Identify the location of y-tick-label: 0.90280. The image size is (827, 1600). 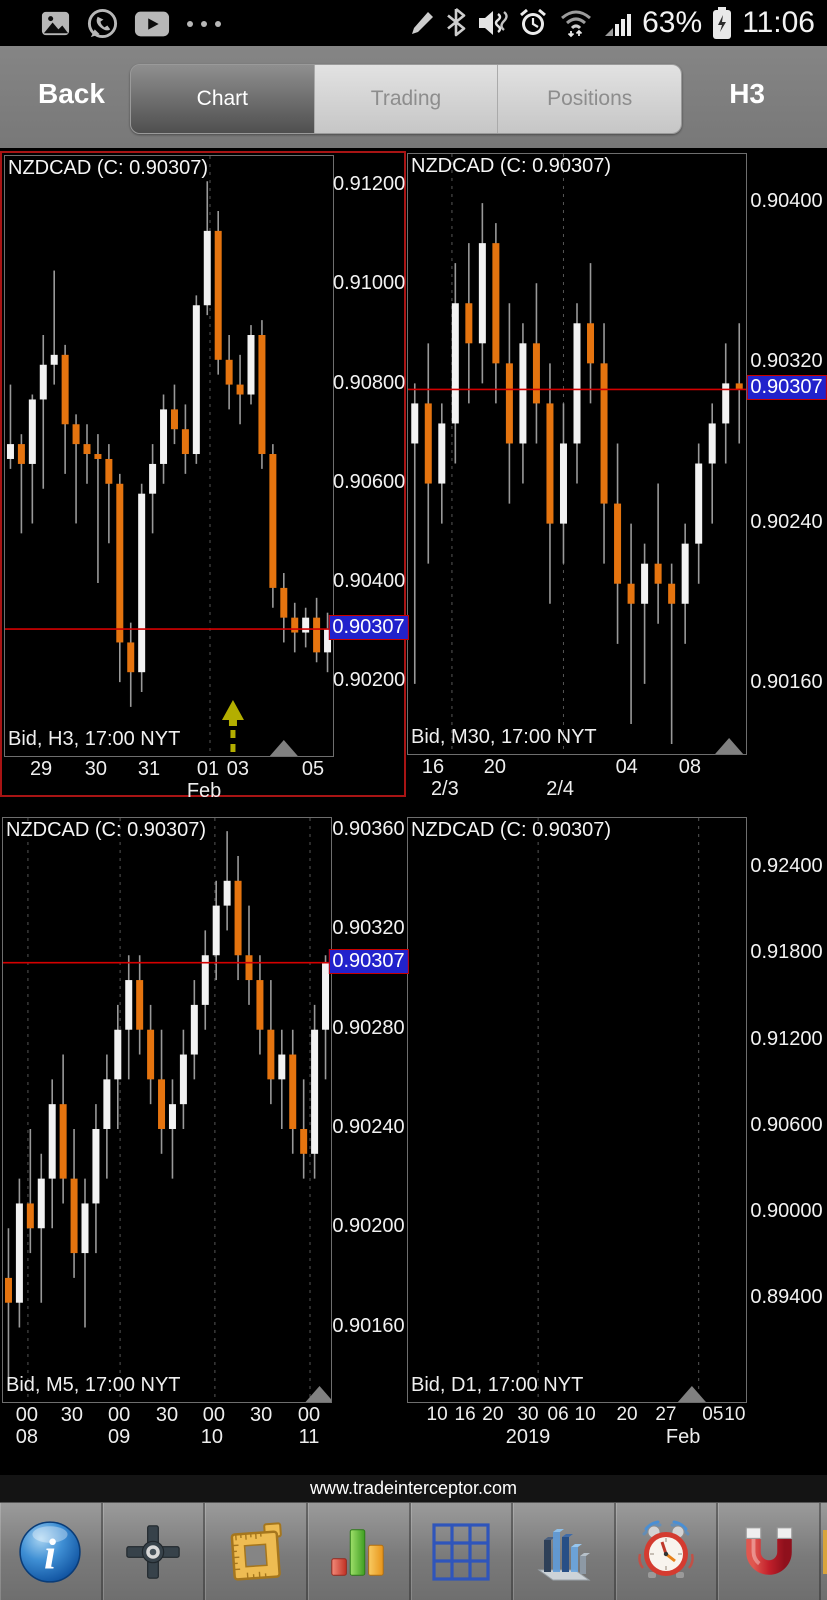
(368, 1027).